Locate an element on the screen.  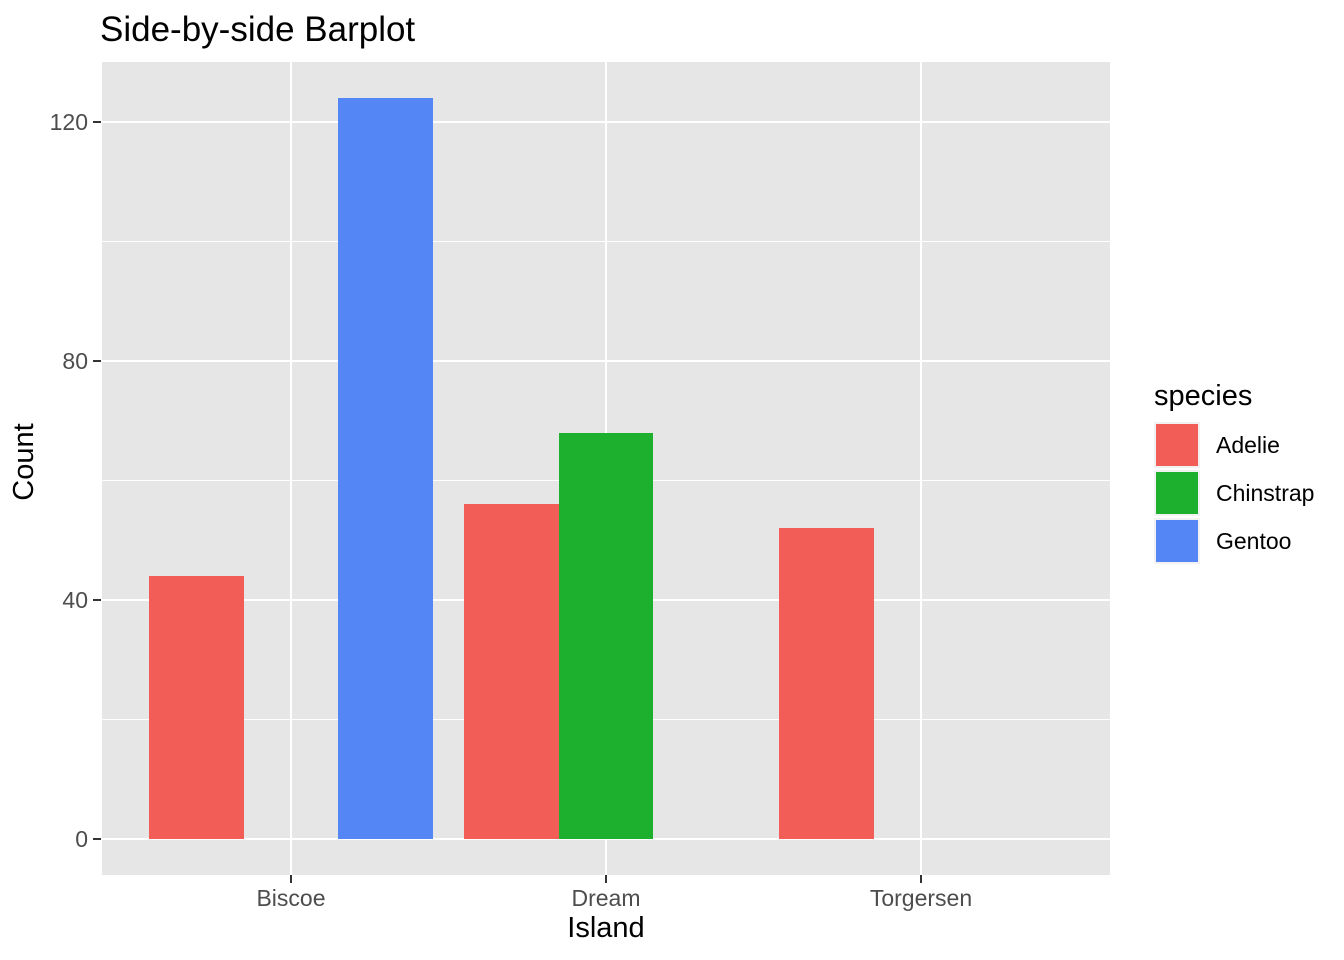
y-tick-label-80: 80 is located at coordinates (75, 361).